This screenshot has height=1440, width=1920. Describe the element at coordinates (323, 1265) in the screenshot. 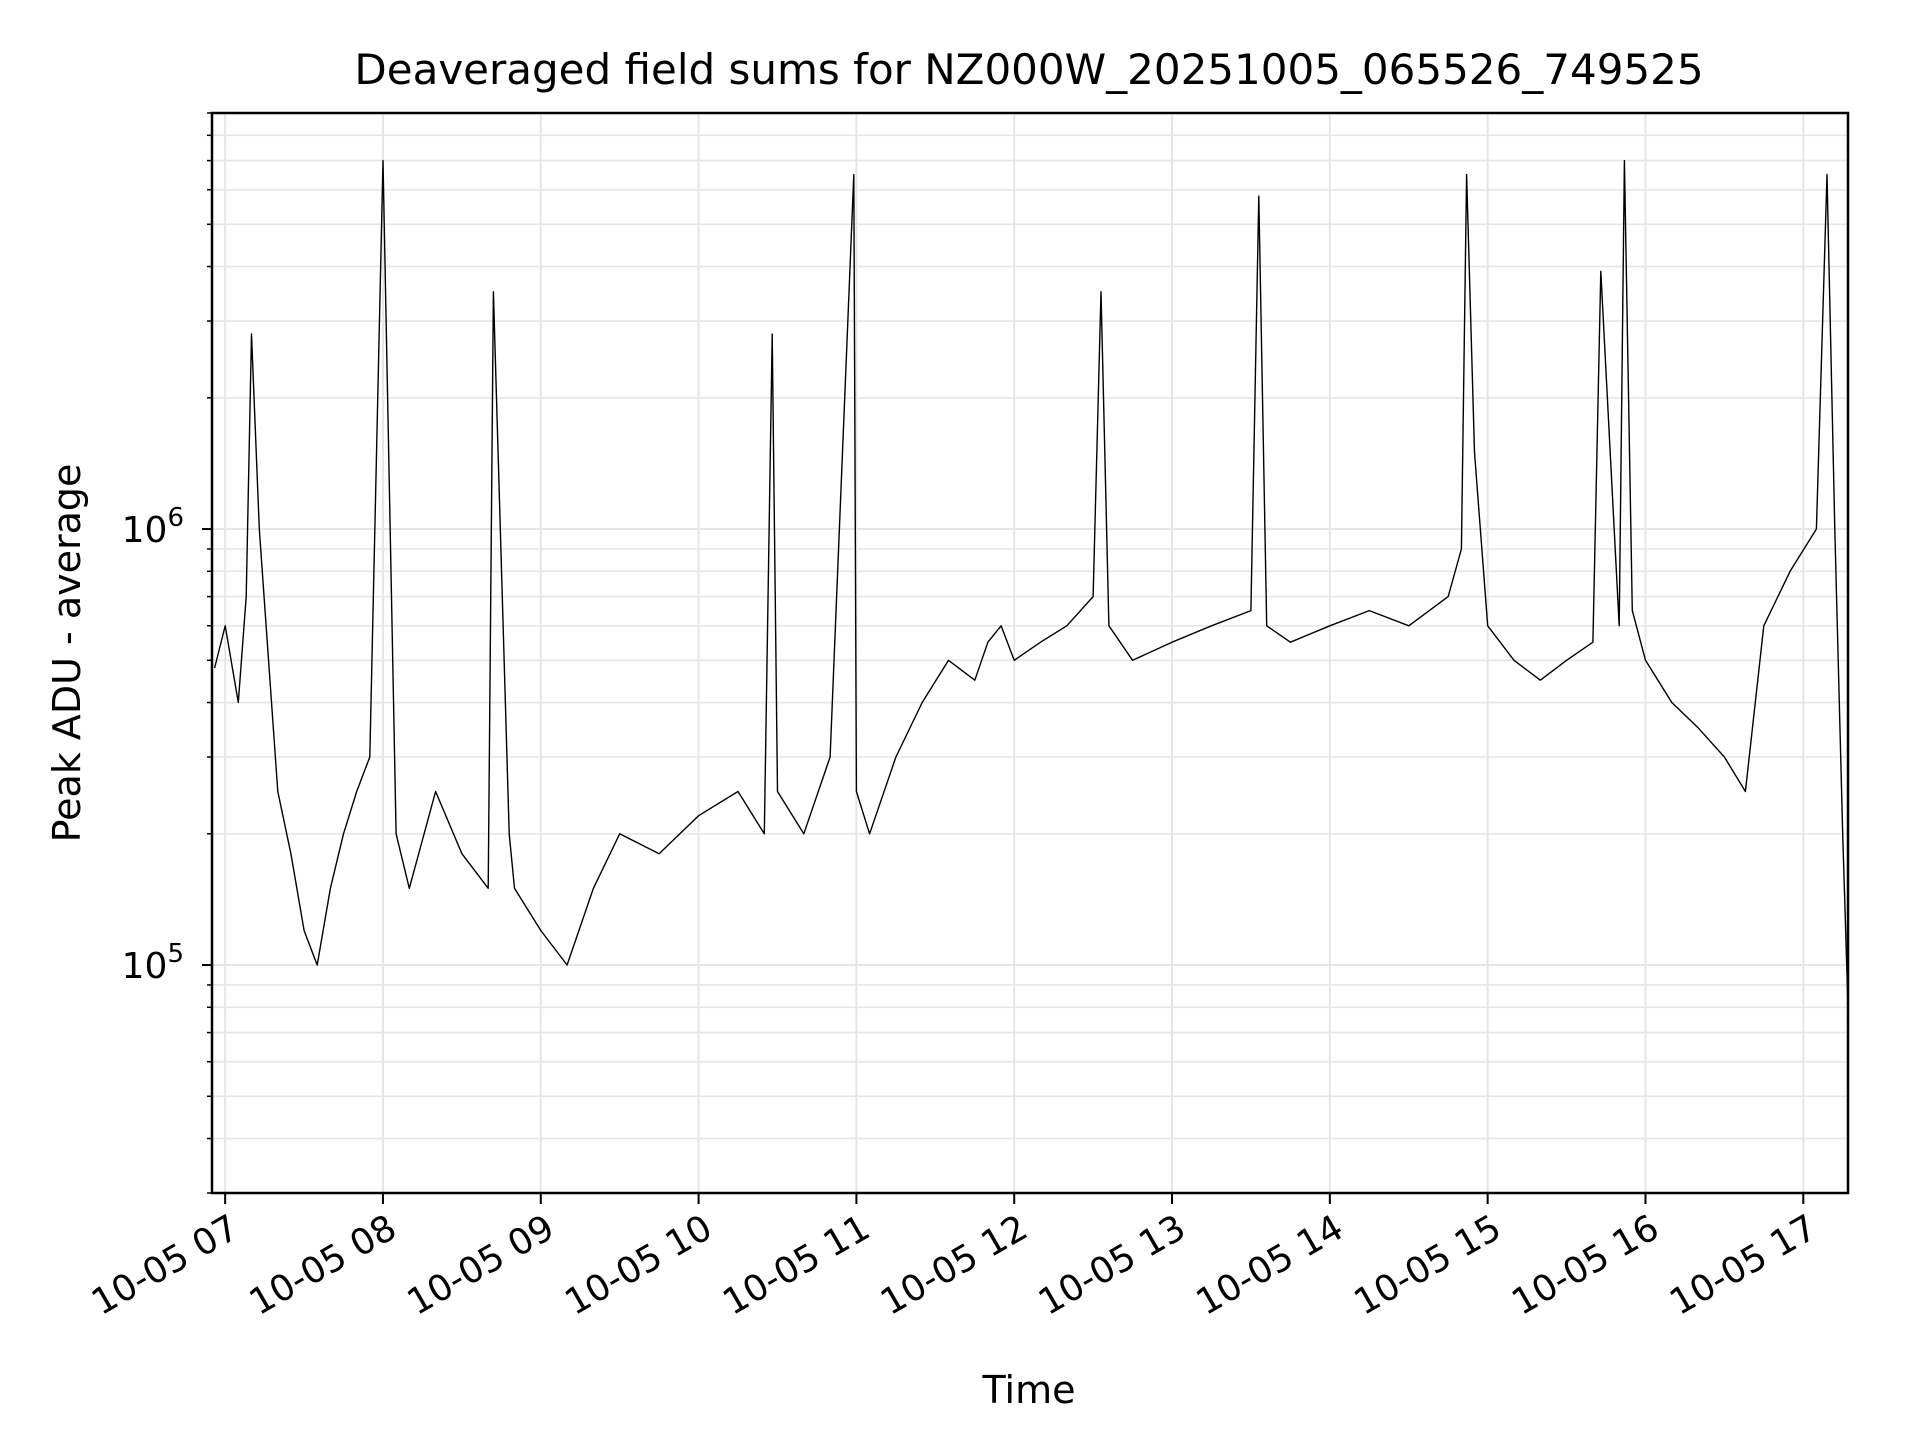

I see `x-tick-label: 10-05 08` at that location.